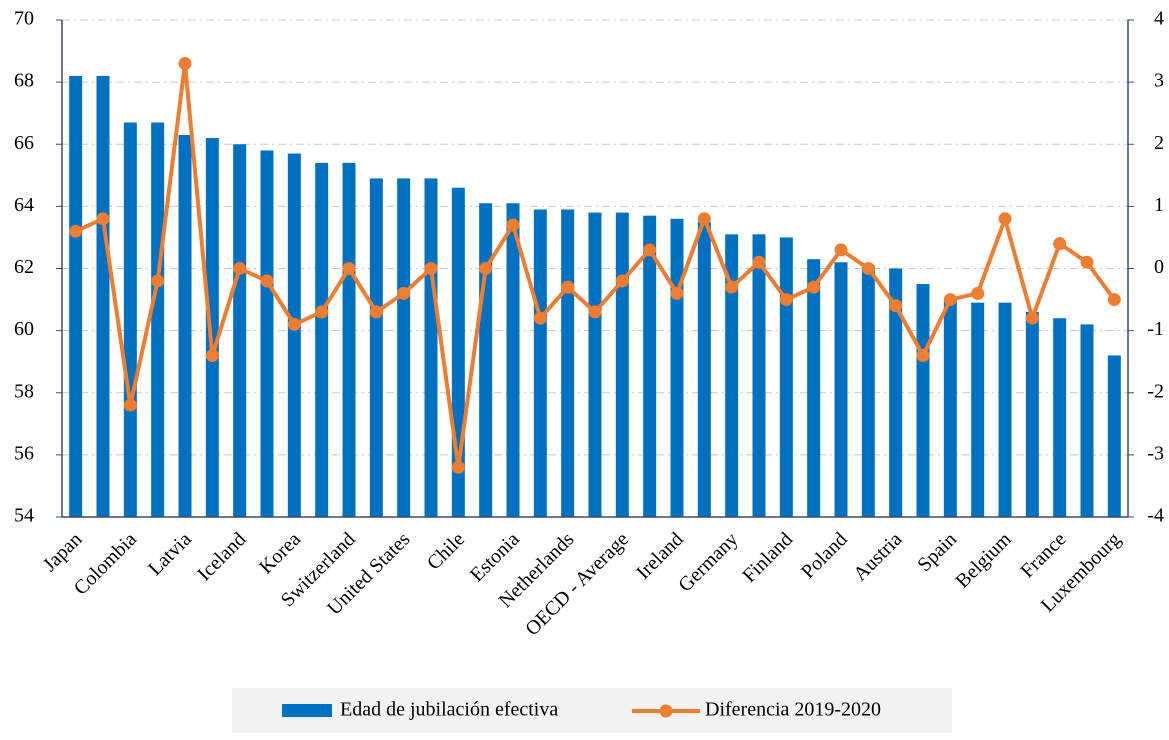  Describe the element at coordinates (1155, 453) in the screenshot. I see `y2-tick-label: -3` at that location.